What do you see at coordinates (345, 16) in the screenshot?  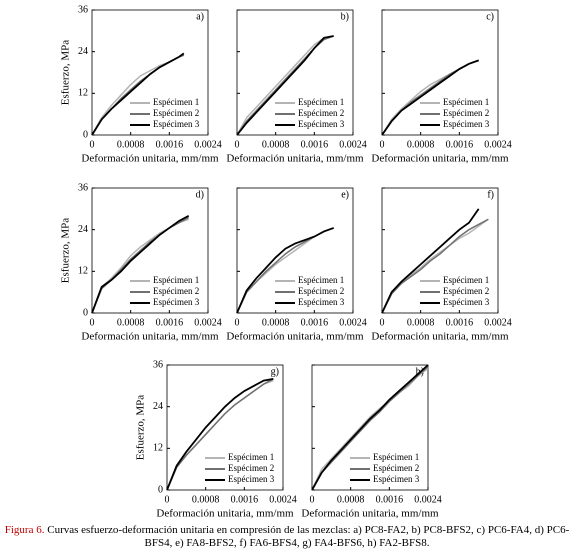 I see `panel-label: b)` at bounding box center [345, 16].